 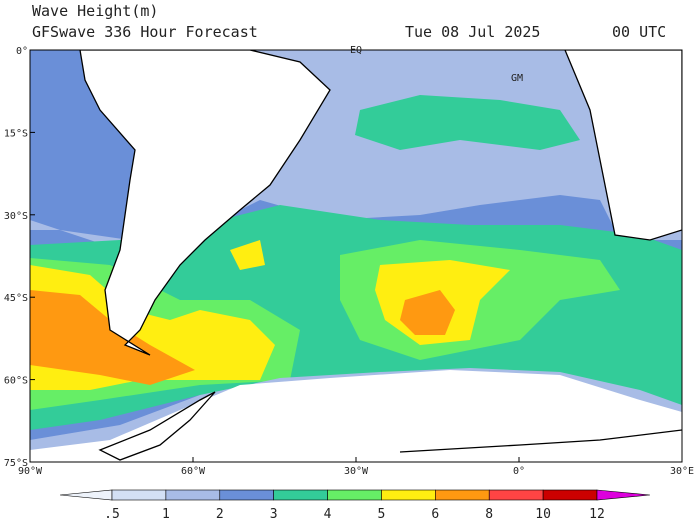 What do you see at coordinates (16, 216) in the screenshot?
I see `lat-label: 30°S` at bounding box center [16, 216].